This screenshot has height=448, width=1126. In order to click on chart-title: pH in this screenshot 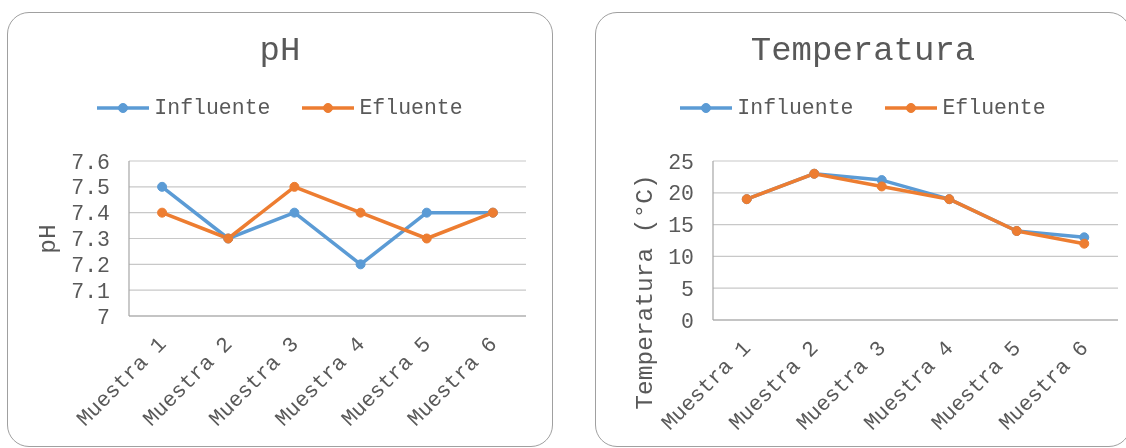, I will do `click(280, 51)`.